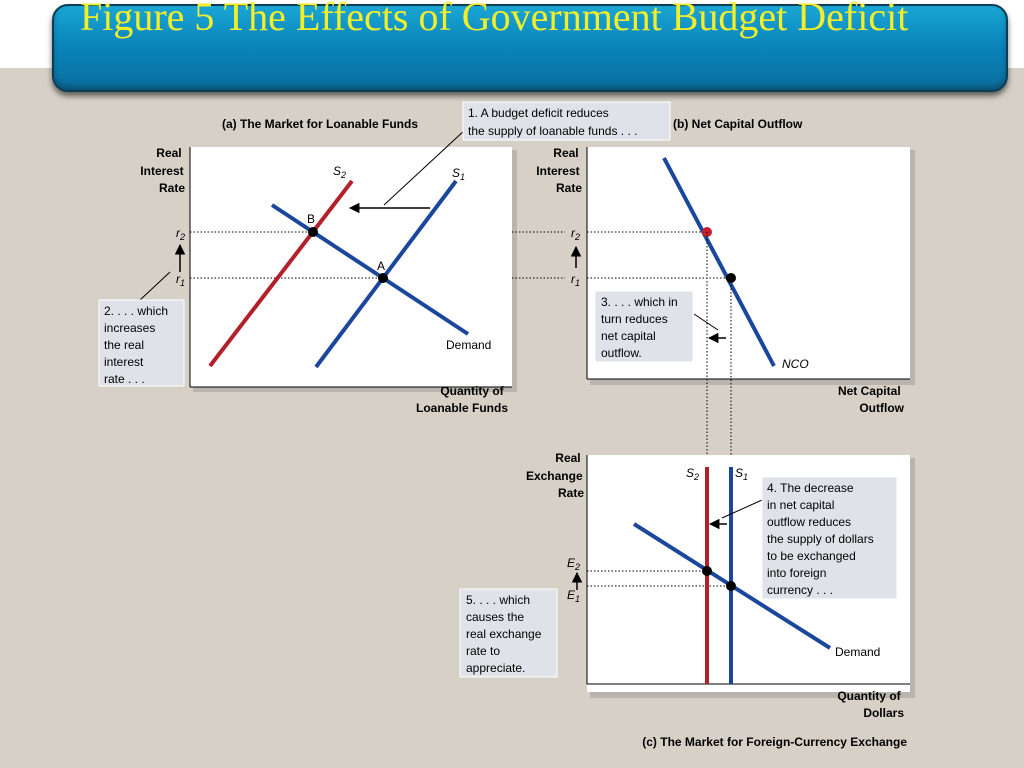  I want to click on panel-a-title: (a) The Market for Loanable Funds, so click(320, 124).